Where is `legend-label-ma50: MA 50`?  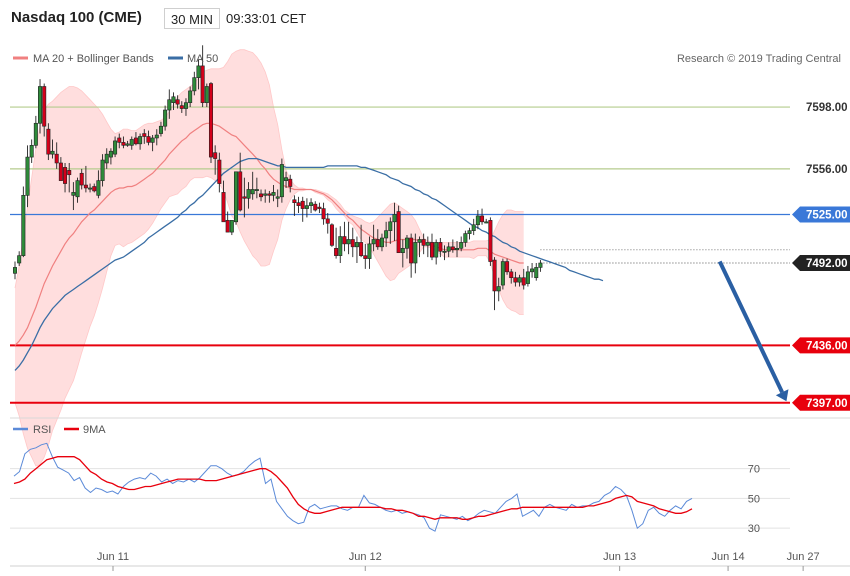 legend-label-ma50: MA 50 is located at coordinates (202, 59).